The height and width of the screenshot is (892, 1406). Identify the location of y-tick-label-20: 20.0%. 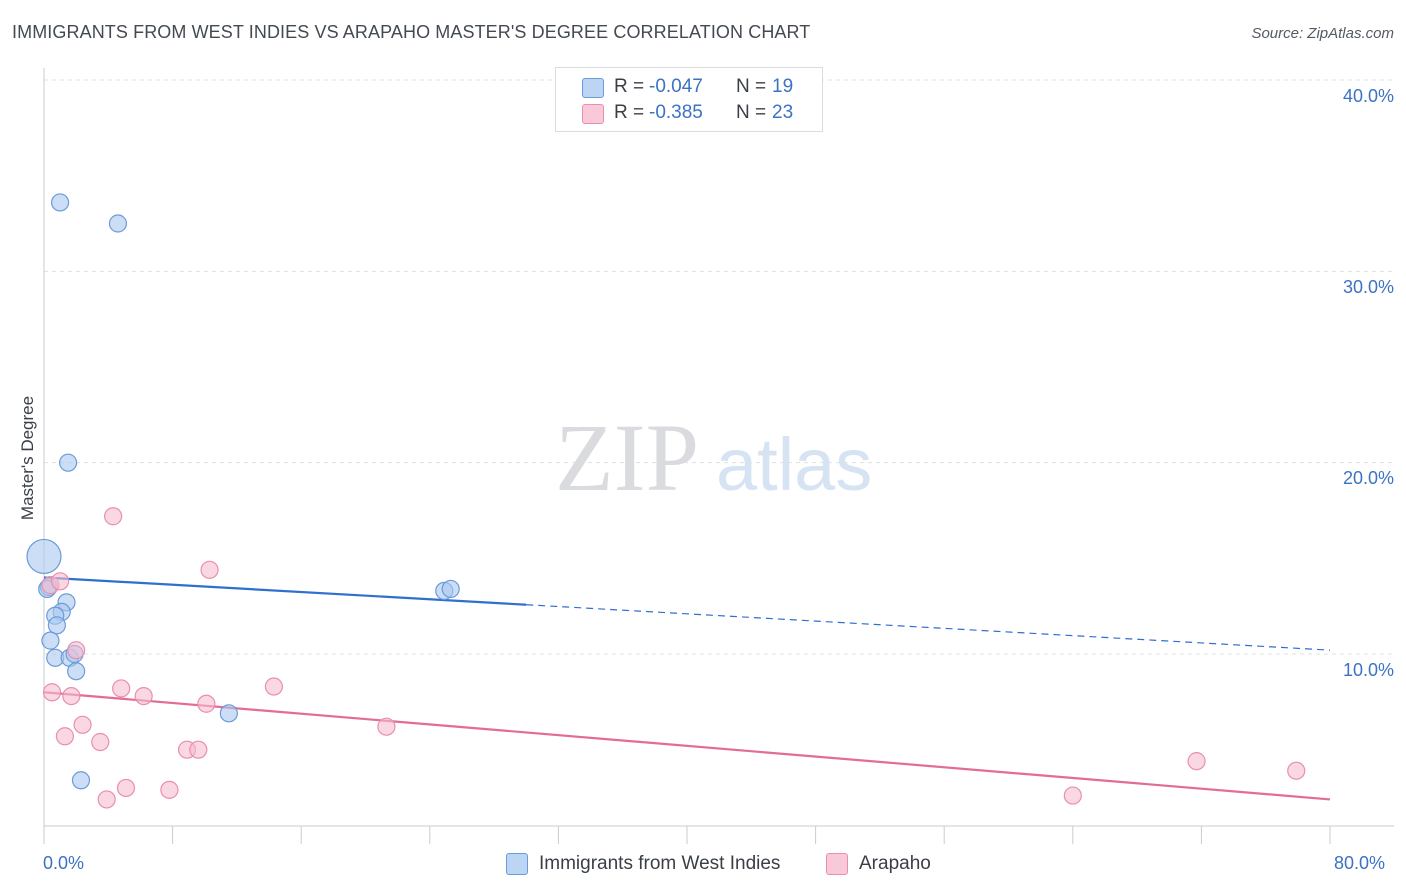
(1368, 478).